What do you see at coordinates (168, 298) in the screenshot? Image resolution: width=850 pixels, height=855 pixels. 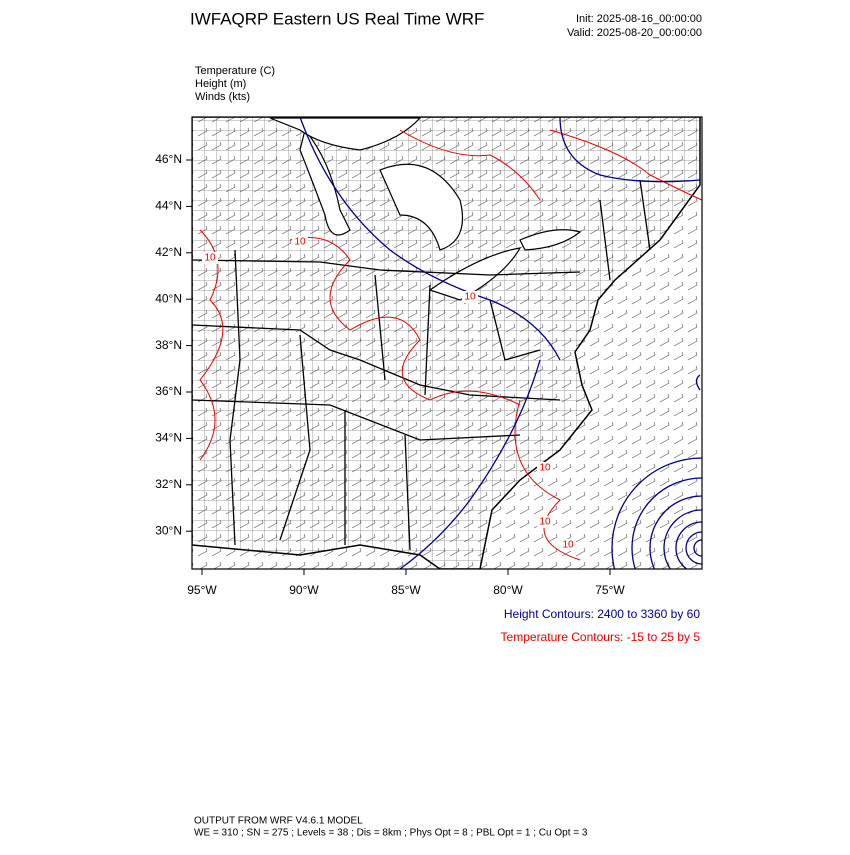 I see `lat-label: 40°N` at bounding box center [168, 298].